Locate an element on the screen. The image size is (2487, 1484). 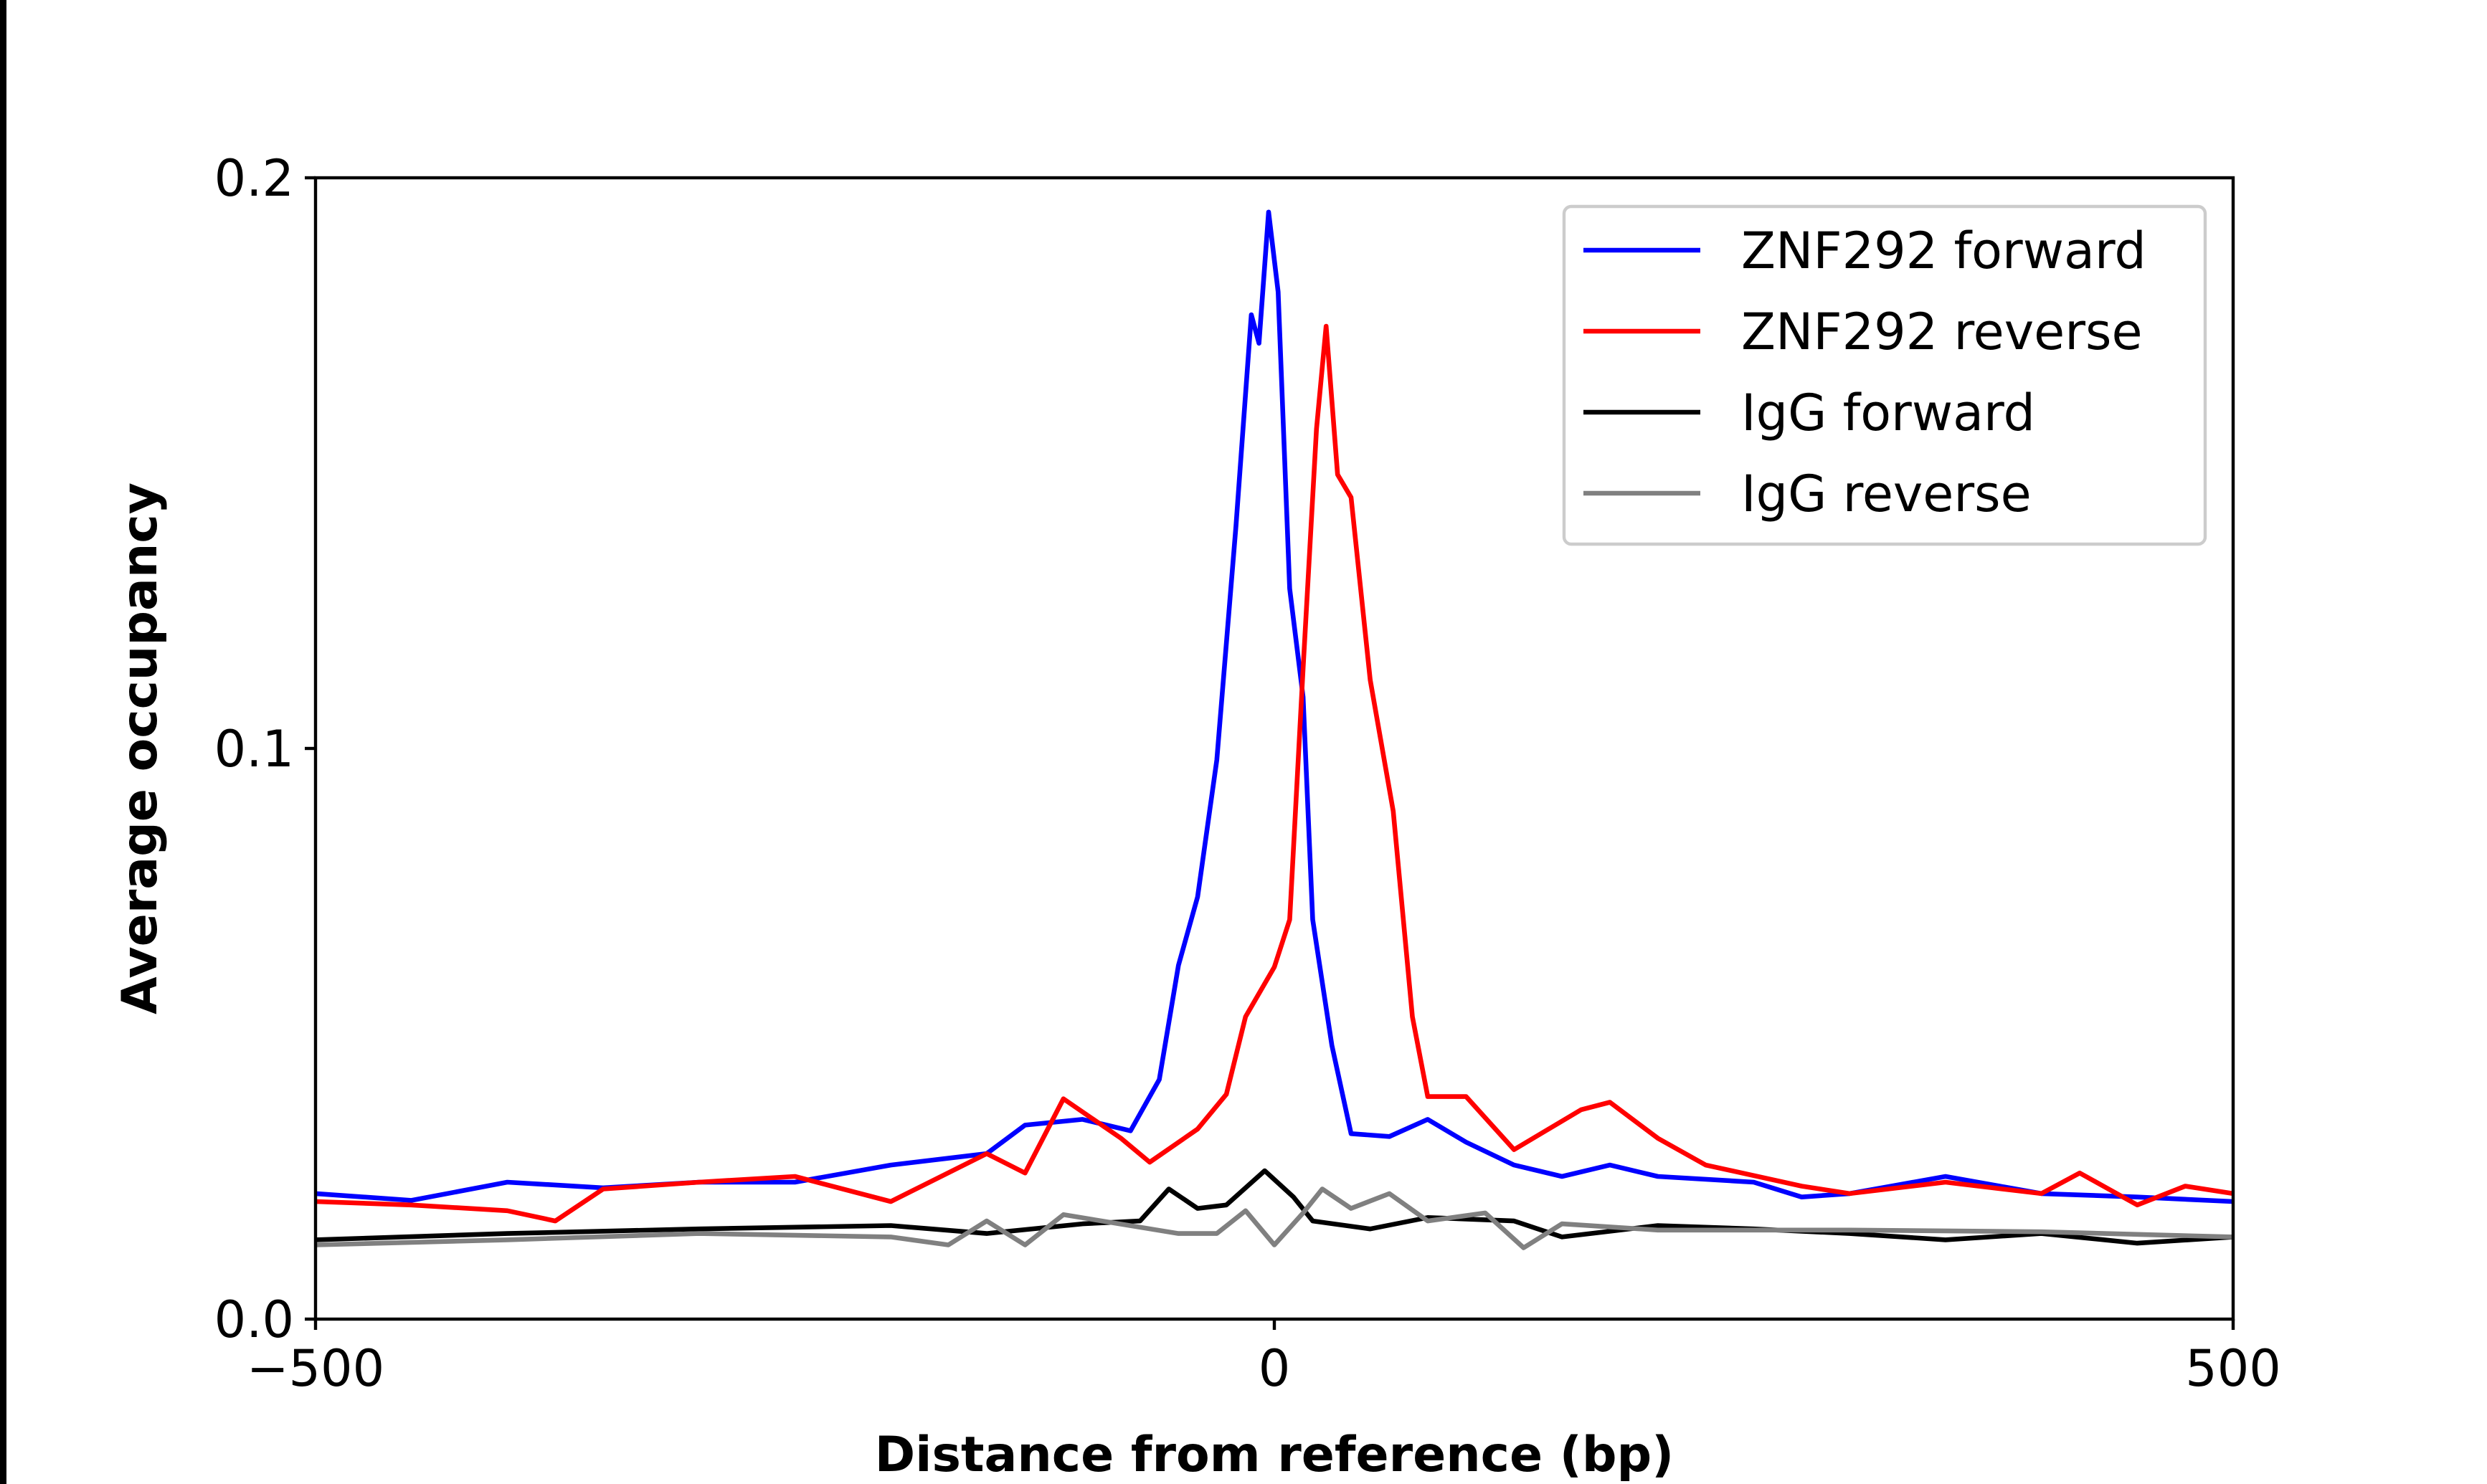
legend-label: IgG reverse is located at coordinates (1887, 494).